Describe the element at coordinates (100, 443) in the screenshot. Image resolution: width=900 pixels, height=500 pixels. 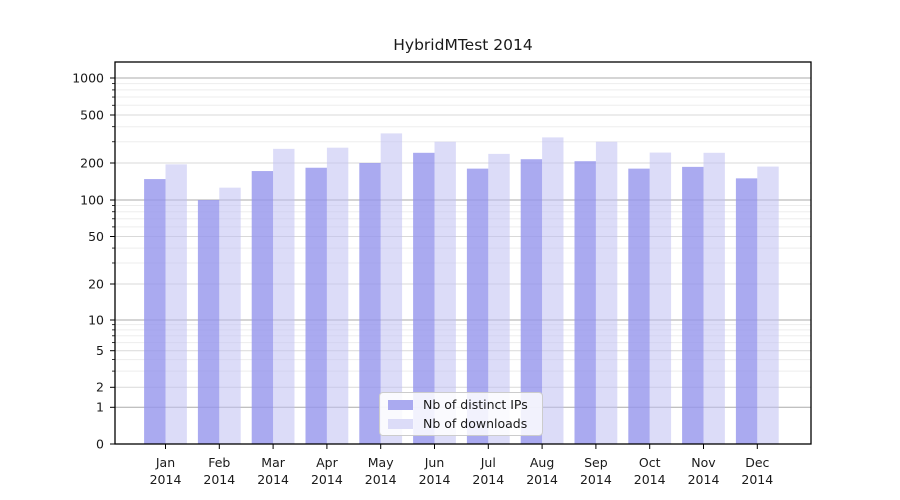
I see `y-tick-label: 0` at that location.